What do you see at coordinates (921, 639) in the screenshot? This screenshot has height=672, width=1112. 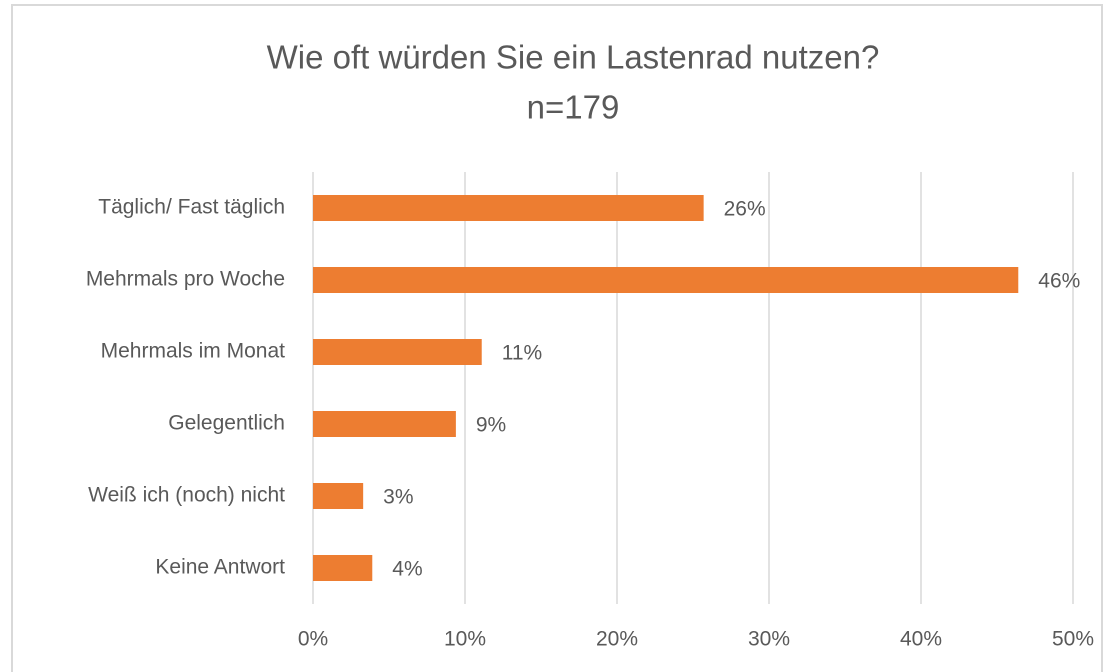 I see `x-tick-label: 40%` at bounding box center [921, 639].